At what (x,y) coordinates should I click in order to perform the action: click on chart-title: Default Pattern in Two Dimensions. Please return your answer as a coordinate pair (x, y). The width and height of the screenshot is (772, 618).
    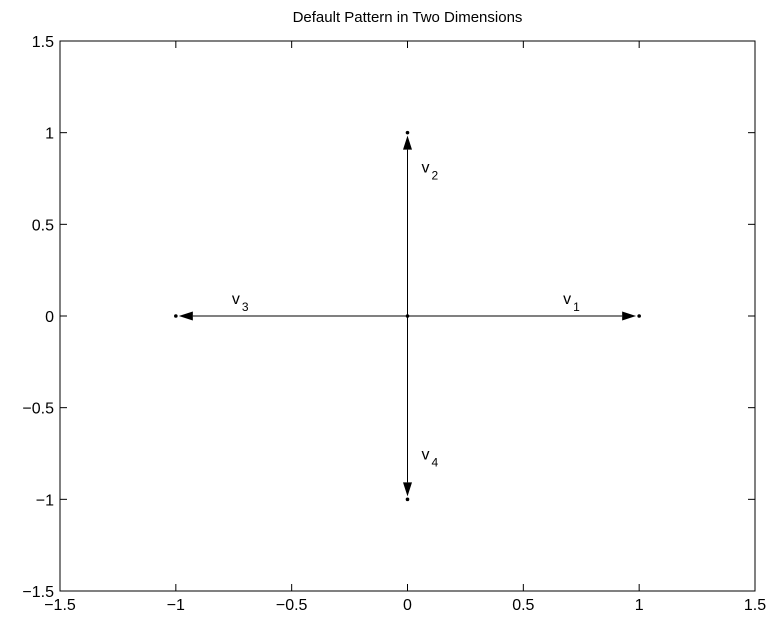
    Looking at the image, I should click on (408, 17).